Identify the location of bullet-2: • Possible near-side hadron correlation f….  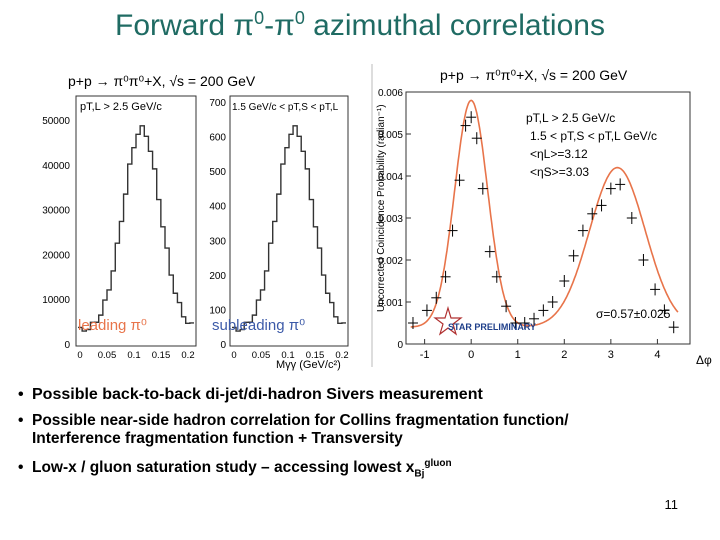
(293, 430).